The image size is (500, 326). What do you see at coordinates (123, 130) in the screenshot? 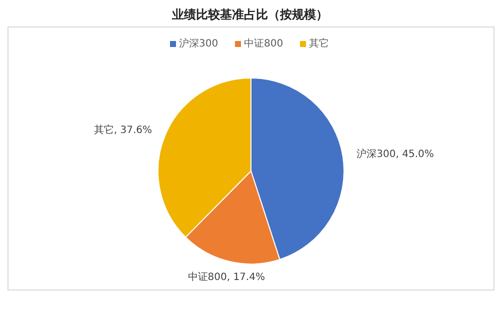
I see `data-label: 其它, 37.6%` at bounding box center [123, 130].